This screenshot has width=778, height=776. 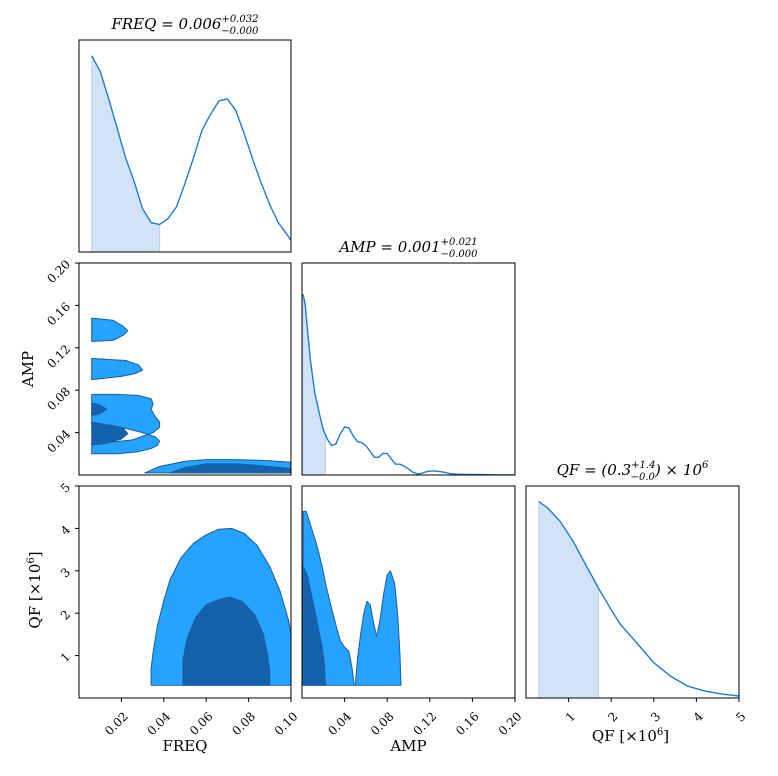 I want to click on qf-marginal-xtick-label: 4, so click(x=699, y=717).